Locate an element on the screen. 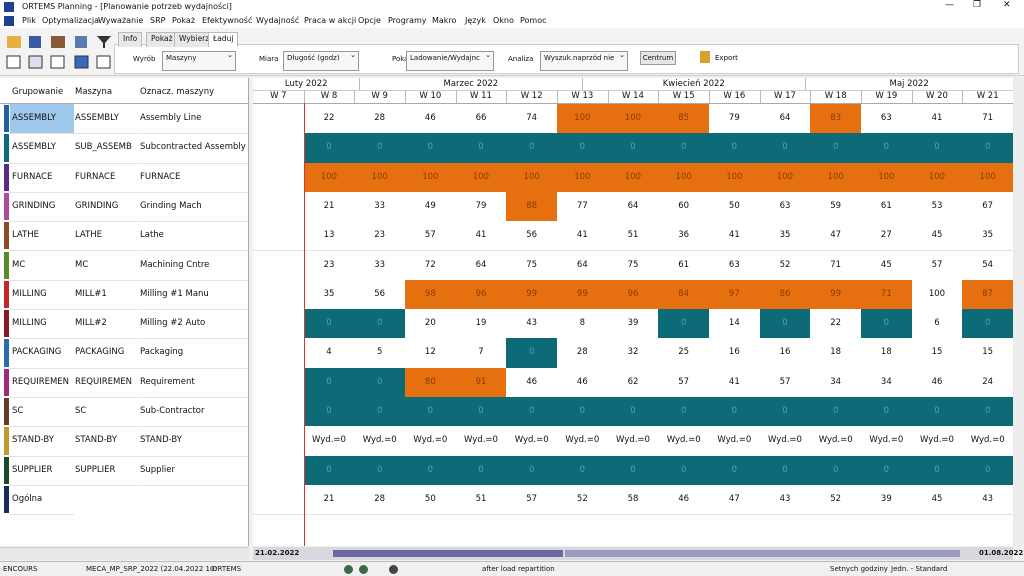  load-cell: 62 is located at coordinates (633, 382).